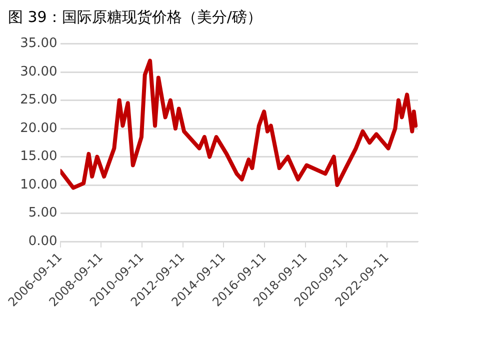 Image resolution: width=486 pixels, height=348 pixels. Describe the element at coordinates (43, 241) in the screenshot. I see `y-tick-label: 0.00` at that location.